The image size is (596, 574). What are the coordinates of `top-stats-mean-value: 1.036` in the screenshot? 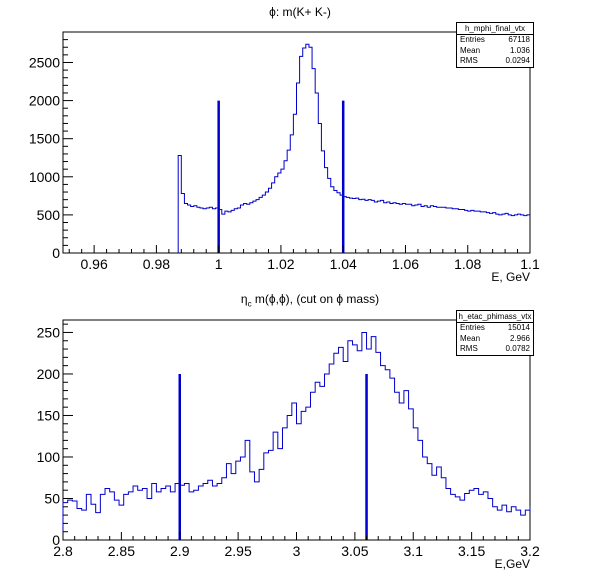 It's located at (519, 50).